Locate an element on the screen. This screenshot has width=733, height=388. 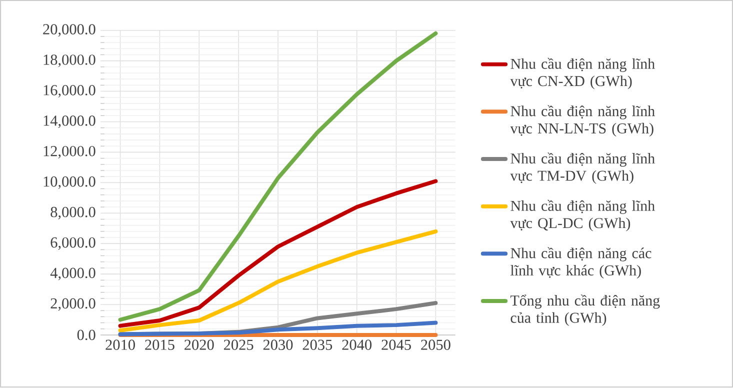
x-tick-label: 2030 is located at coordinates (278, 345).